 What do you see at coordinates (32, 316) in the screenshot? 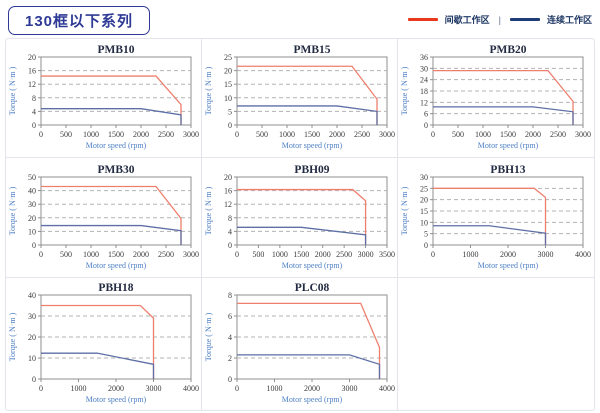
I see `svg-text: 30` at bounding box center [32, 316].